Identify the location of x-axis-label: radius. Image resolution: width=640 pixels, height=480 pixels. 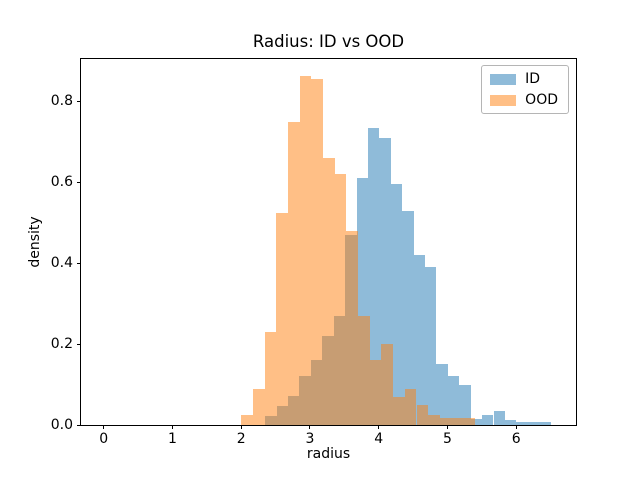
(328, 454).